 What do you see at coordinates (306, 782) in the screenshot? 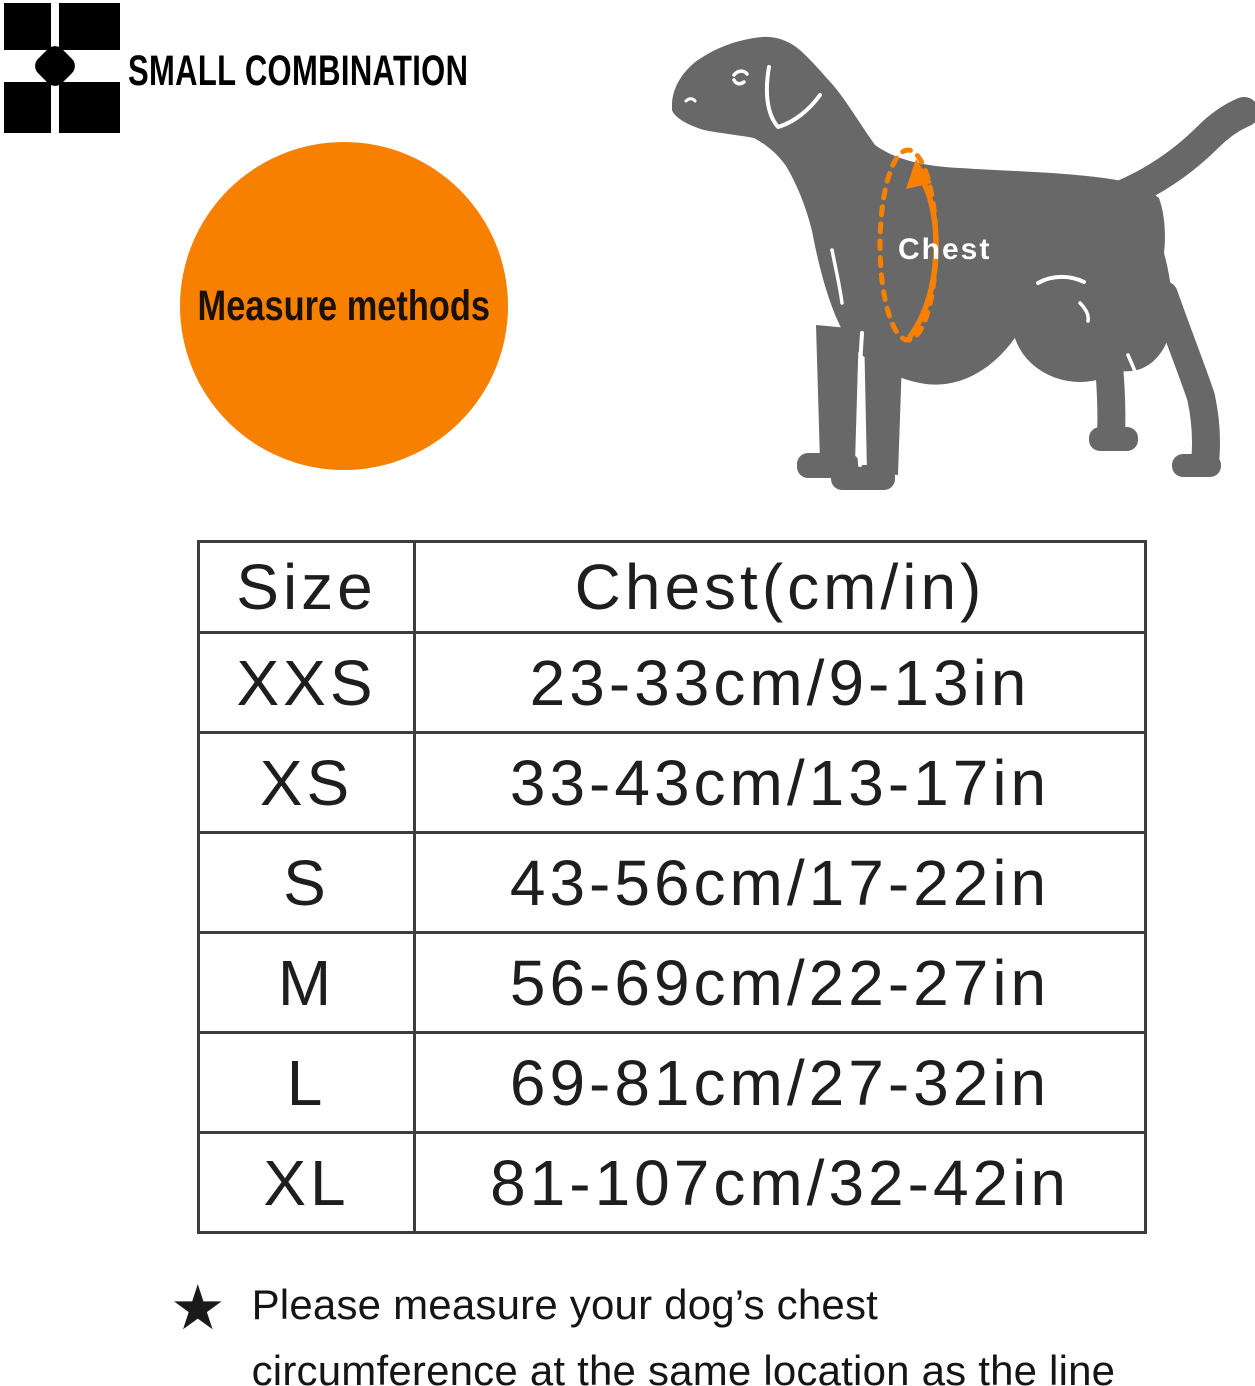
I see `size-cell: XS` at bounding box center [306, 782].